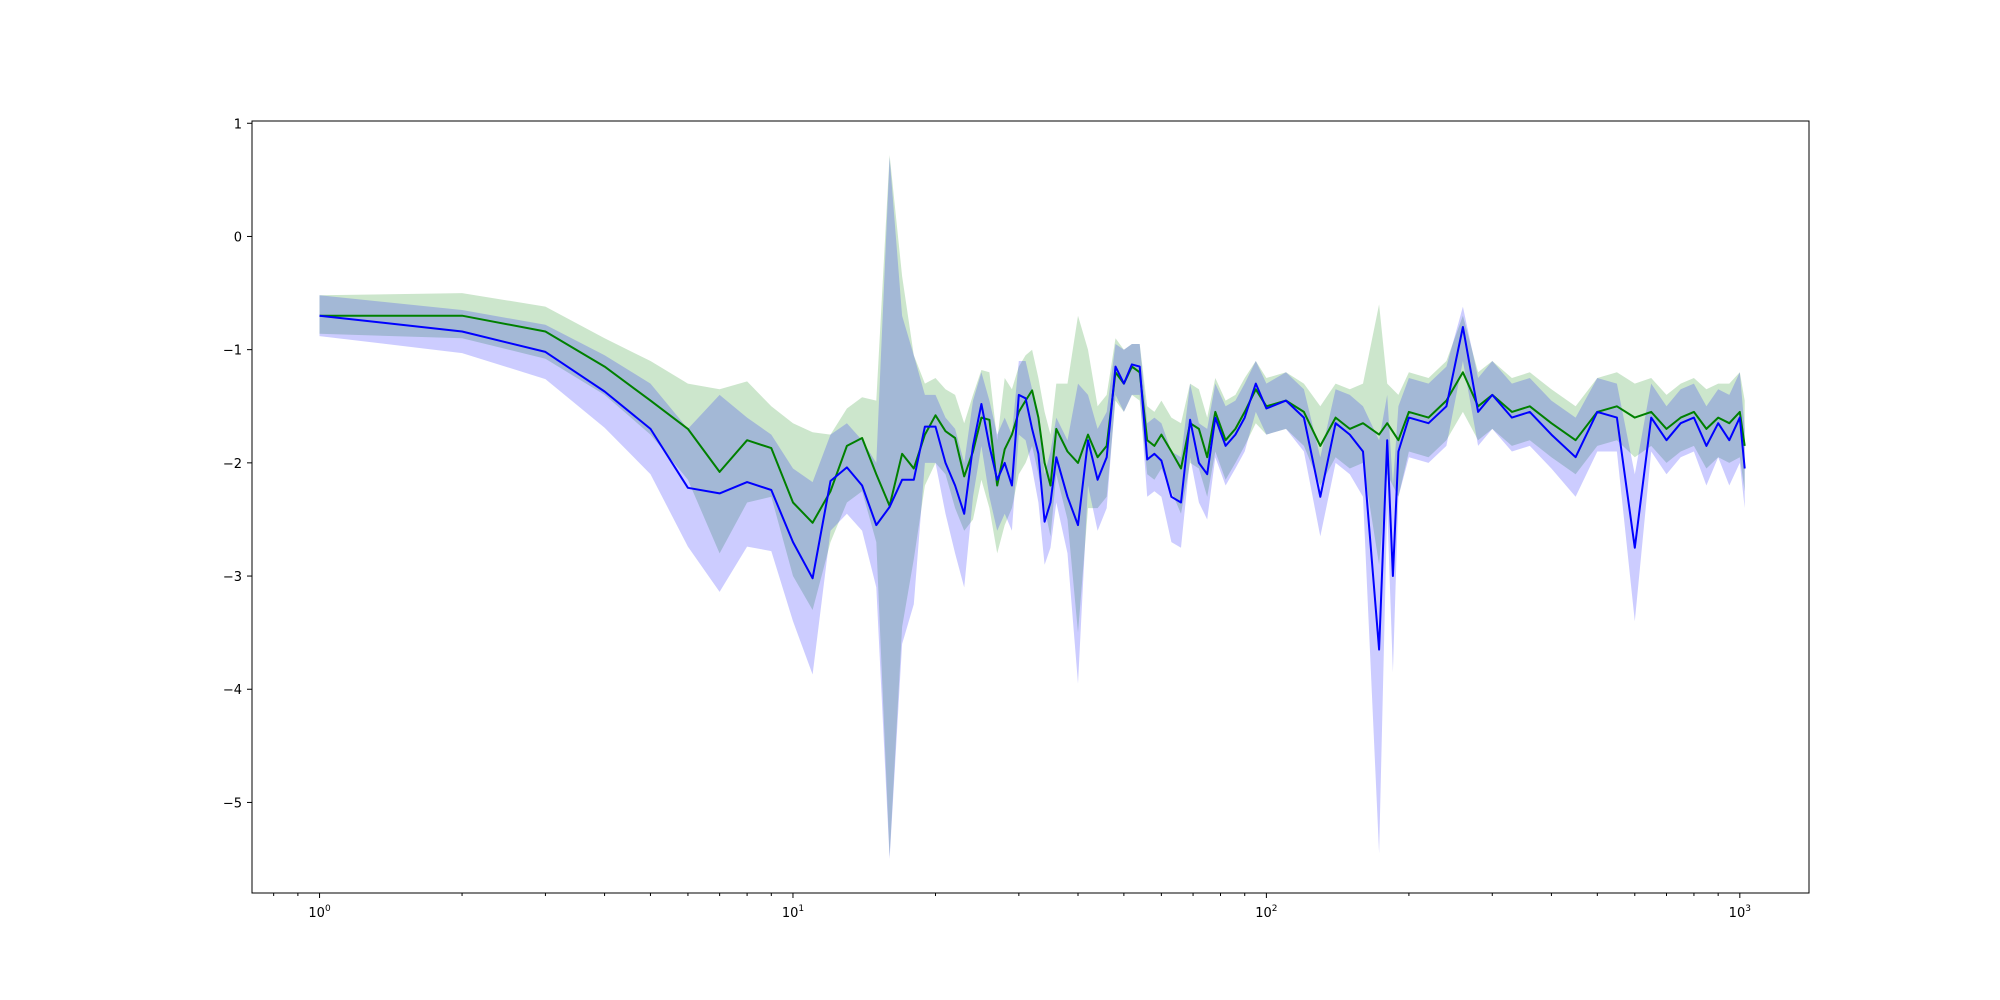  What do you see at coordinates (232, 464) in the screenshot?
I see `y-tick-label: −2` at bounding box center [232, 464].